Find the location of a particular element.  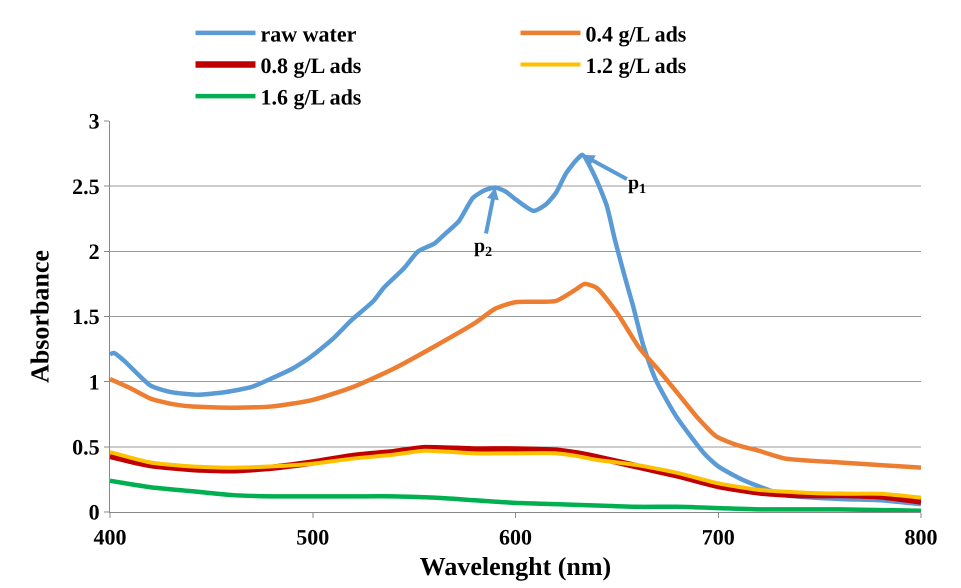

x-tick-label: 600 is located at coordinates (515, 537).